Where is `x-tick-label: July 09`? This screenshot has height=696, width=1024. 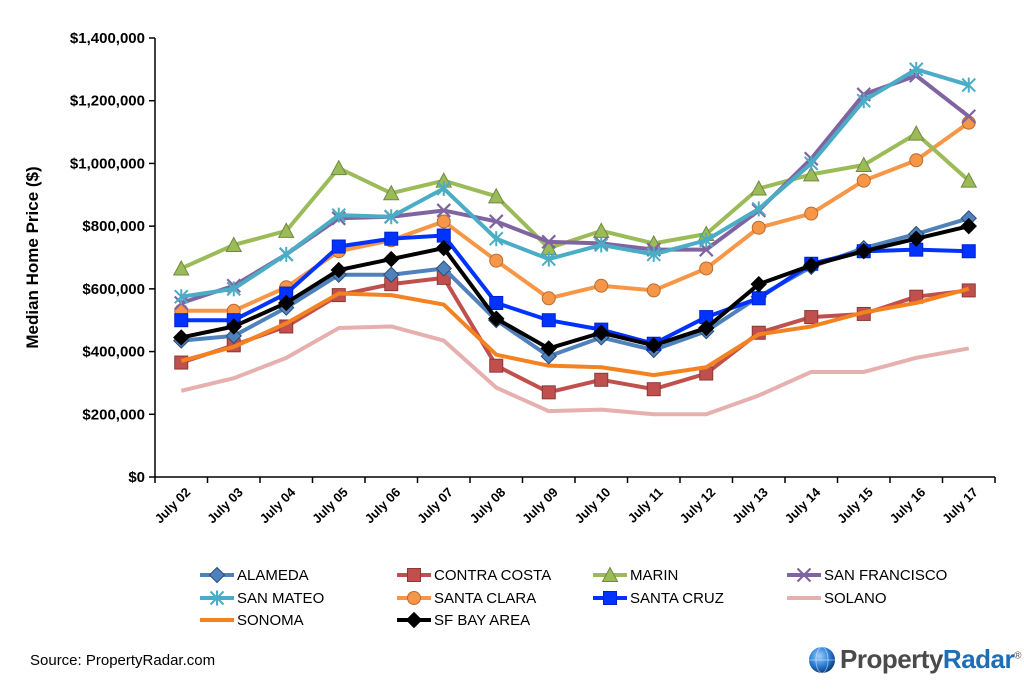
x-tick-label: July 09 is located at coordinates (540, 506).